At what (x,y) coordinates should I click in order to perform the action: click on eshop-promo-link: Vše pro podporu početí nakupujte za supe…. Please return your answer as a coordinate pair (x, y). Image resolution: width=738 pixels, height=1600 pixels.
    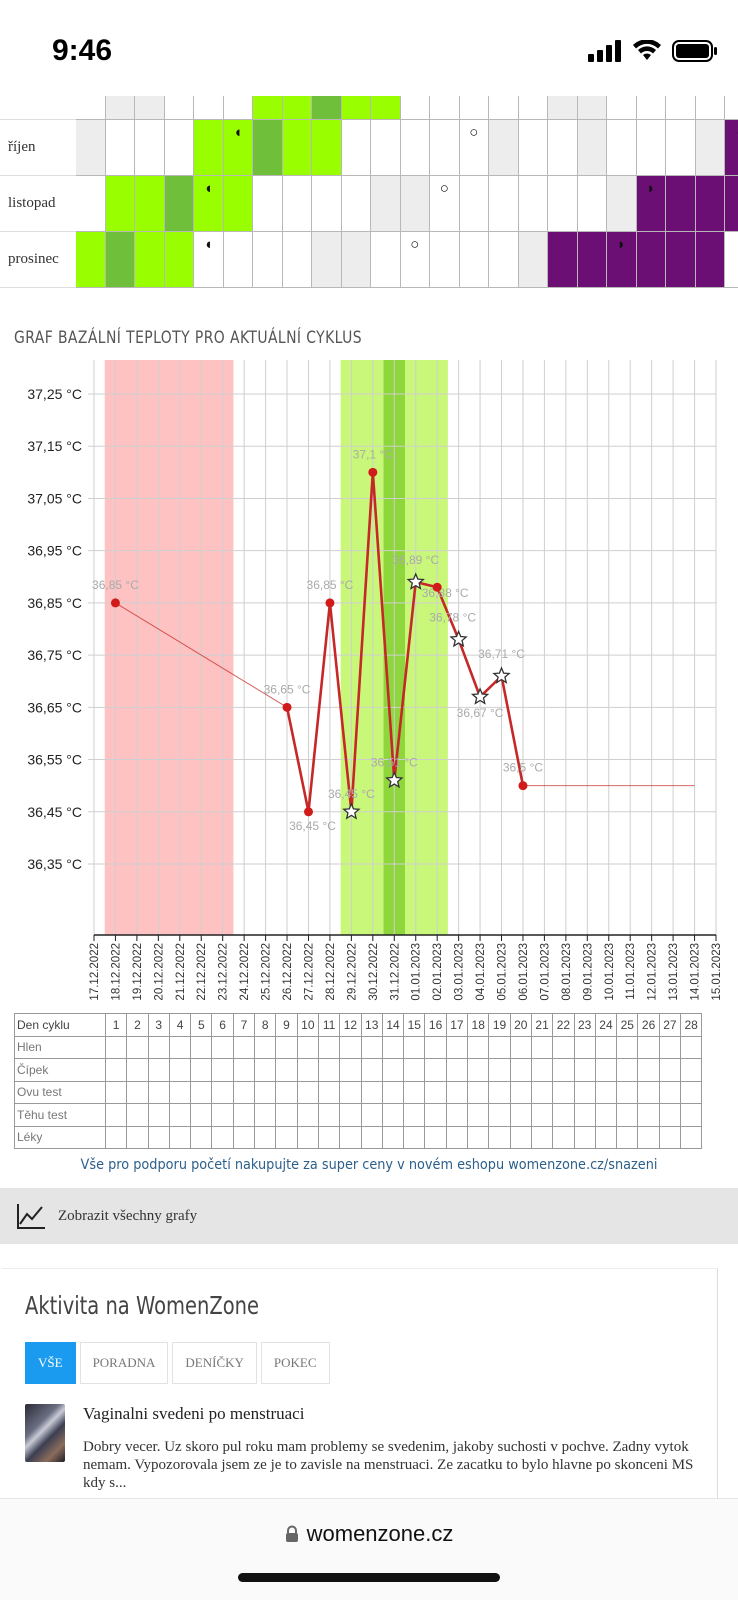
    Looking at the image, I should click on (369, 1165).